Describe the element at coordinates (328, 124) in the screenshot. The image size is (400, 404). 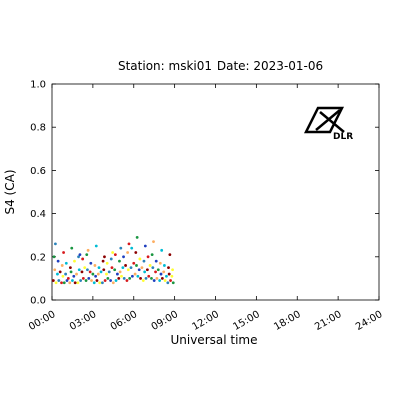
I see `dlr-logo-icon: DLR` at that location.